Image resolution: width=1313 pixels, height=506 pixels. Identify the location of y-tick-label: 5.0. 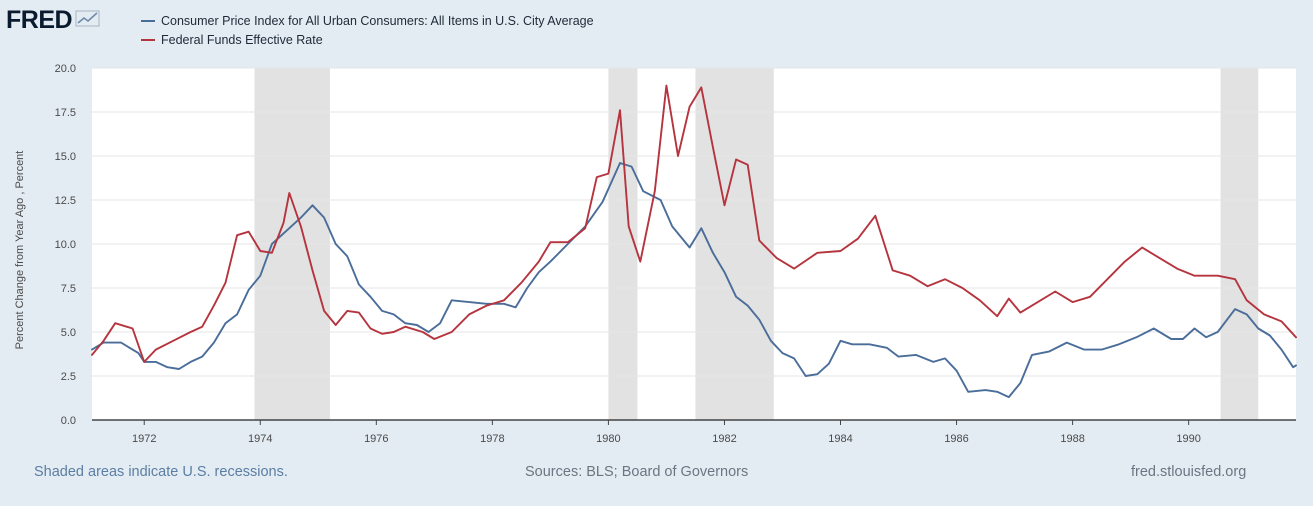
(68, 333).